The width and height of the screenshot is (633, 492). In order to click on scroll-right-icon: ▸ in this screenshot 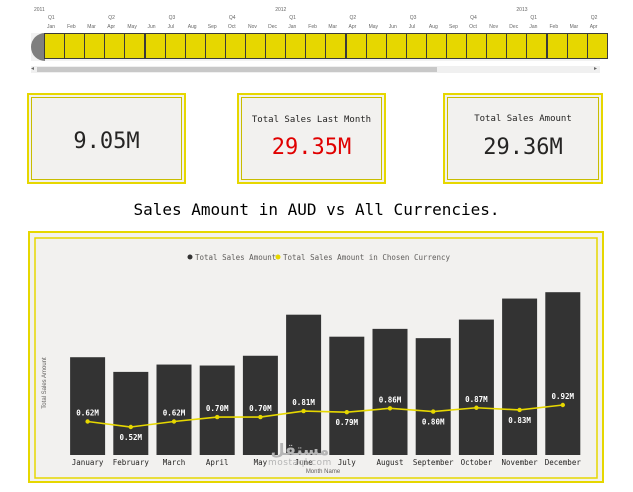, I will do `click(596, 68)`.